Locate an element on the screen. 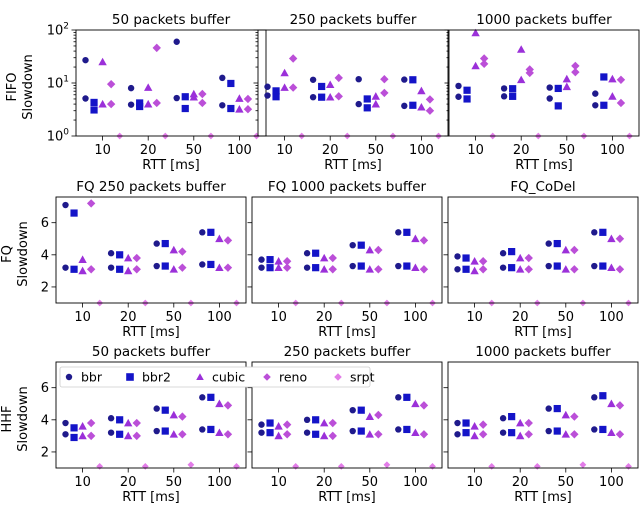 This screenshot has height=506, width=644. y-tick-exponent: 1 is located at coordinates (66, 80).